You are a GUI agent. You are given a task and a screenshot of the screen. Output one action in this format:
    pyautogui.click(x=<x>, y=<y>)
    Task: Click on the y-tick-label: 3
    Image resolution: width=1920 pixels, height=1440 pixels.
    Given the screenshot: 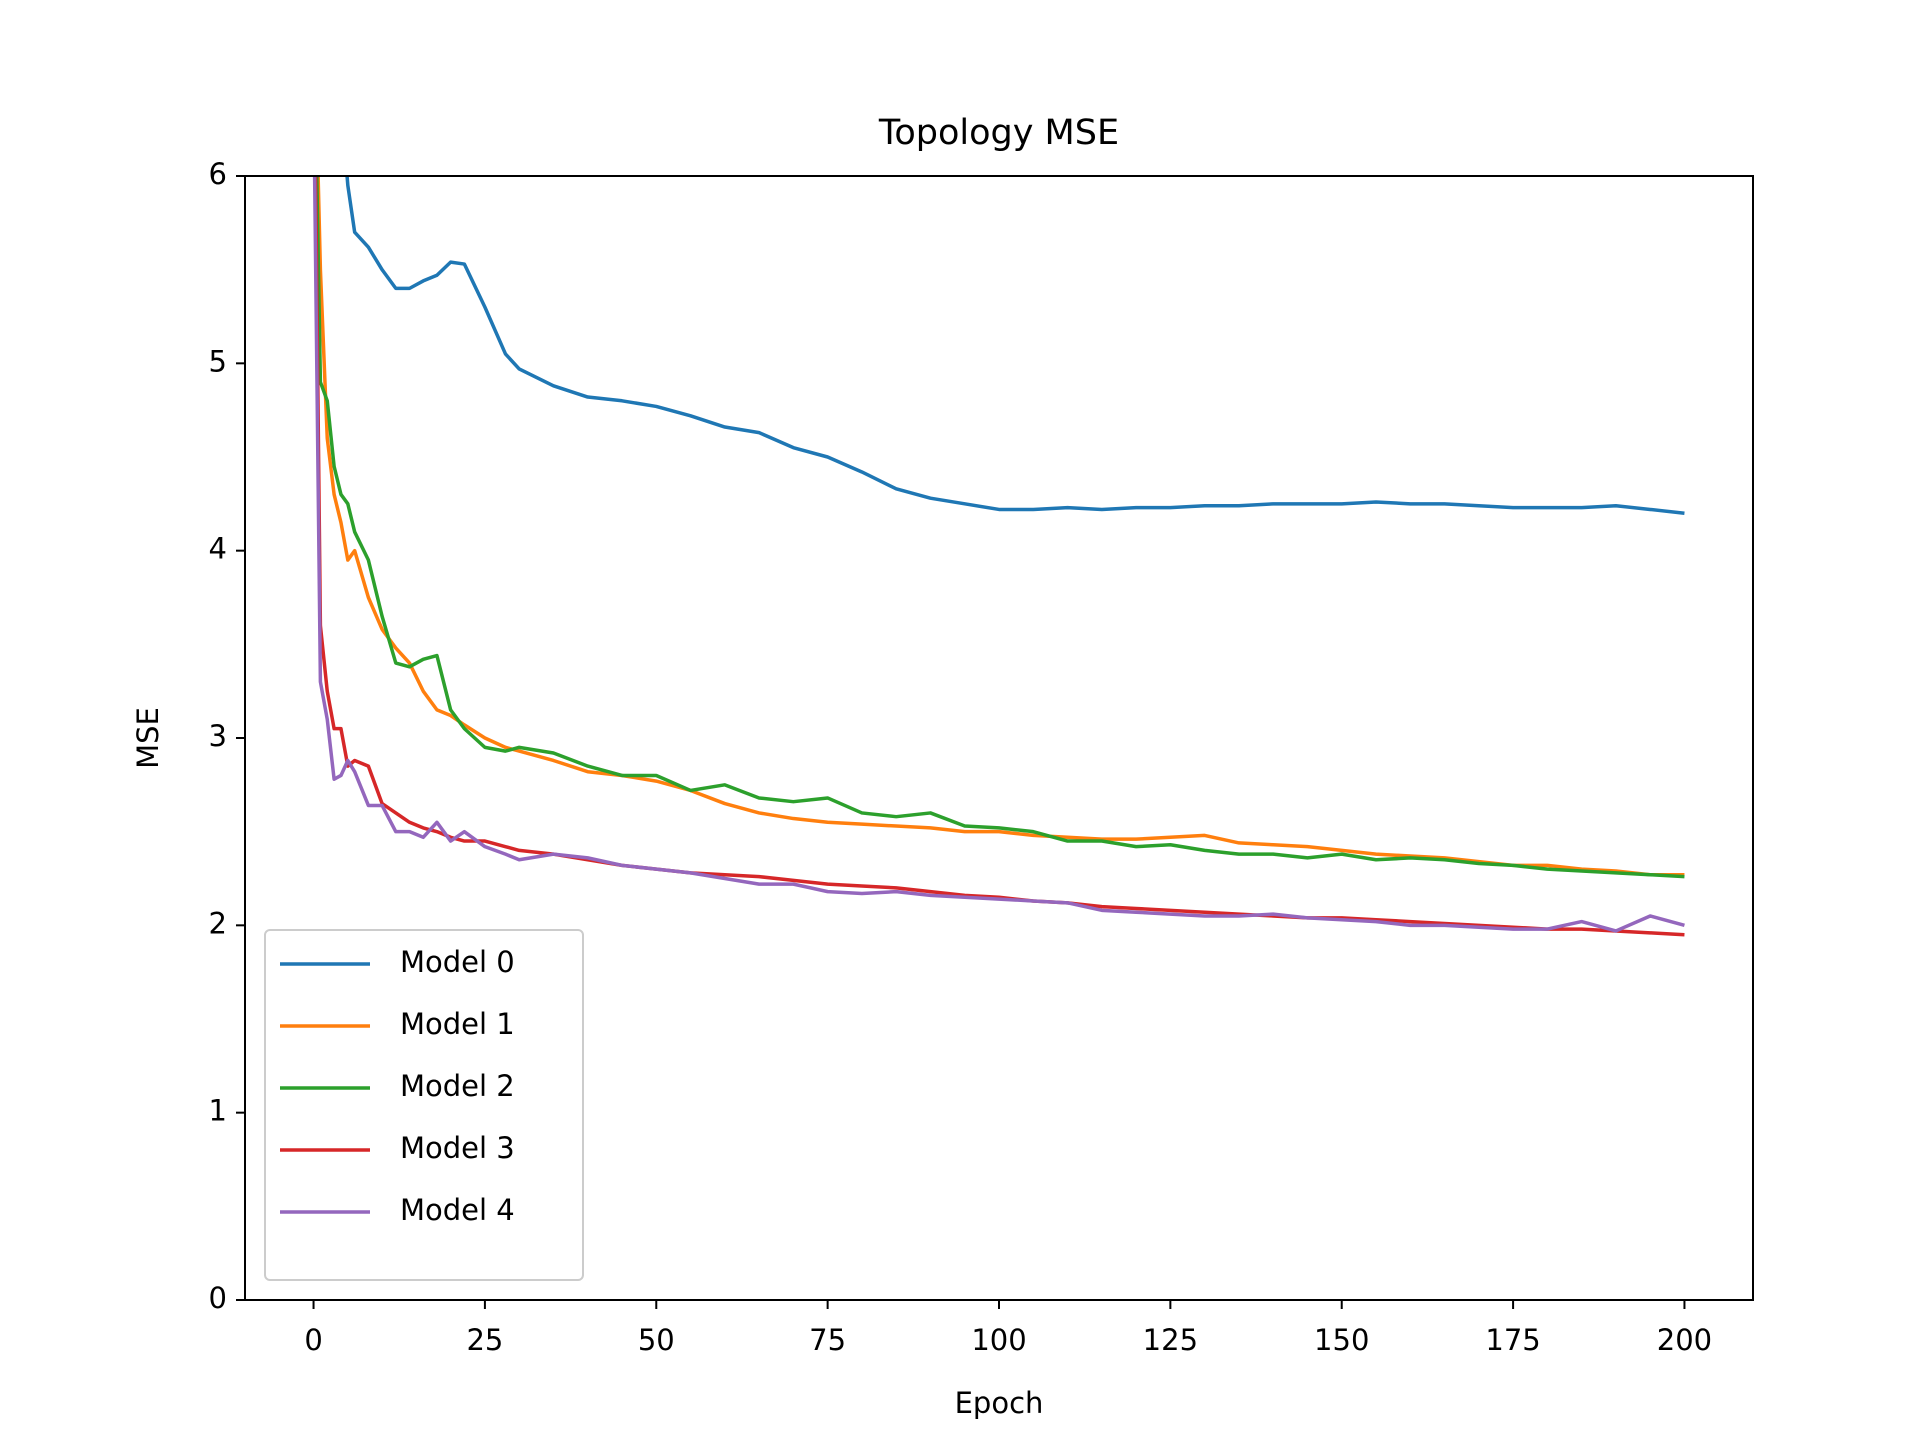 What is the action you would take?
    pyautogui.click(x=218, y=736)
    